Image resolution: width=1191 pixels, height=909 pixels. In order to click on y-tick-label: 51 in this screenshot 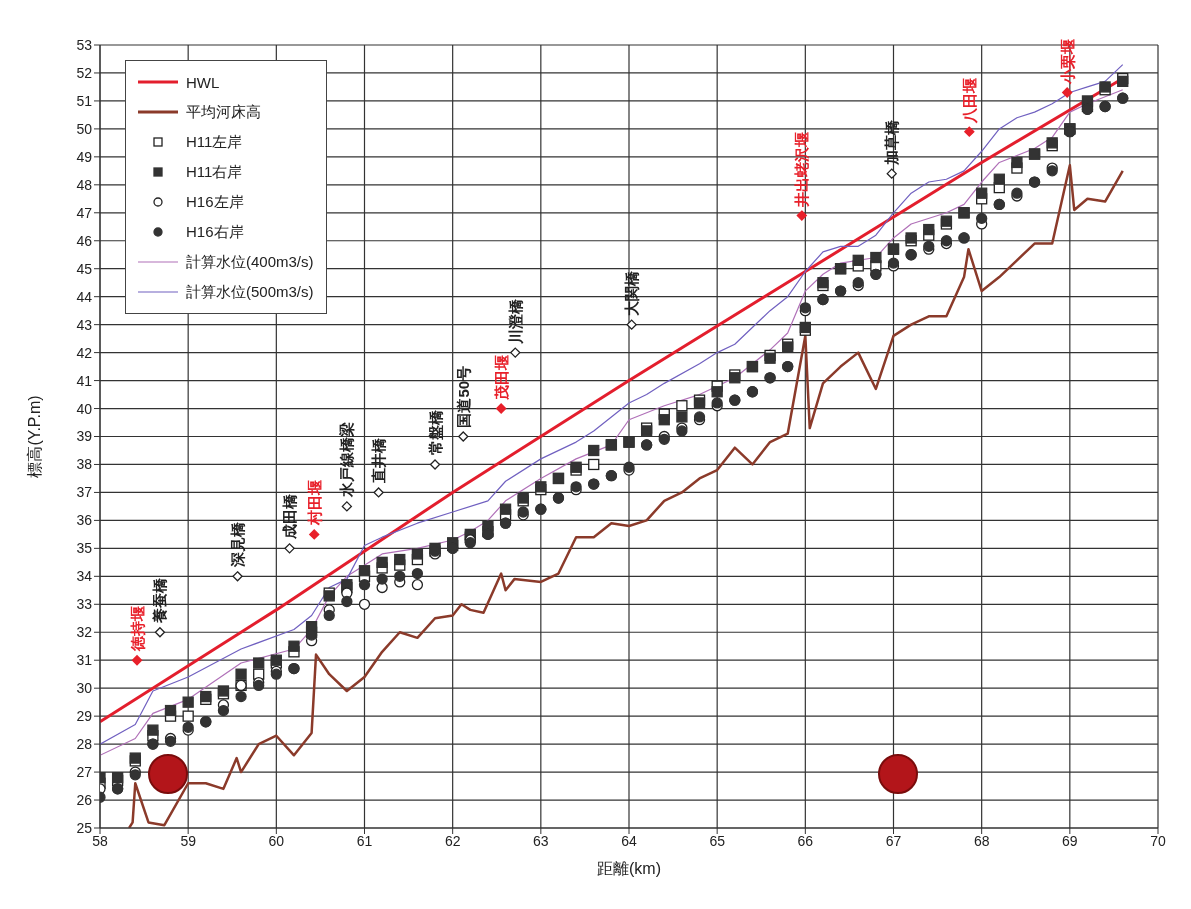, I will do `click(84, 100)`.